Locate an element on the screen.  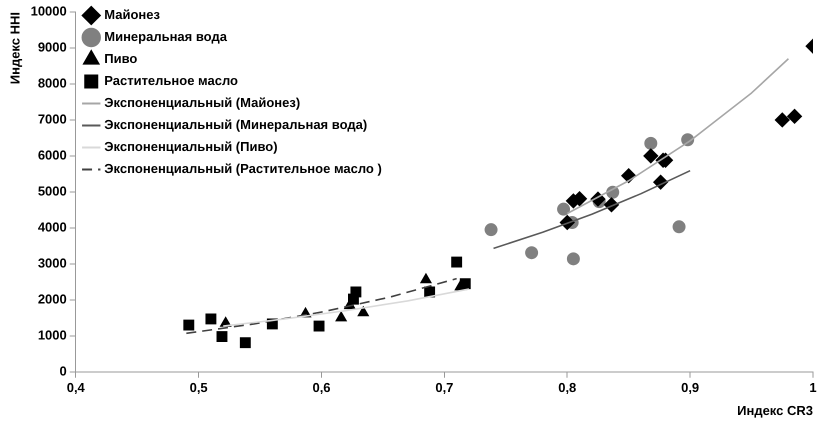
line-series is located at coordinates (322, 306).